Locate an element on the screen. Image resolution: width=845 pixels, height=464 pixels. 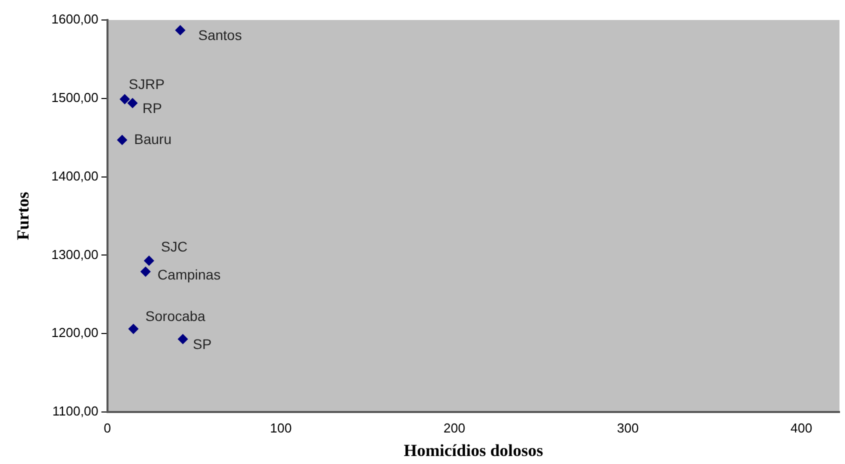
annotation: SJC is located at coordinates (174, 246).